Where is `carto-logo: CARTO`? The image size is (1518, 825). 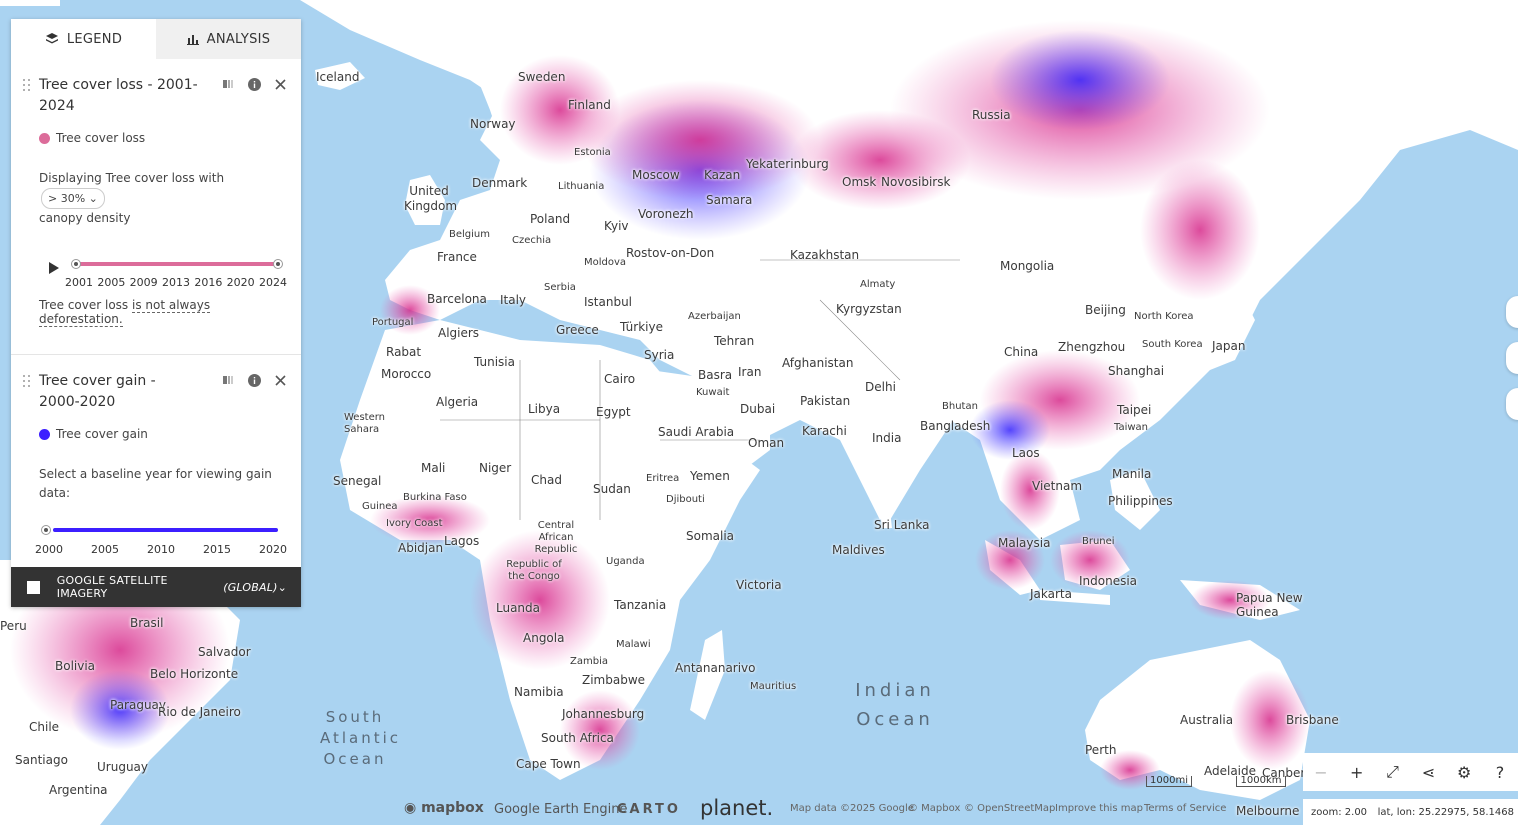
carto-logo: CARTO is located at coordinates (649, 809).